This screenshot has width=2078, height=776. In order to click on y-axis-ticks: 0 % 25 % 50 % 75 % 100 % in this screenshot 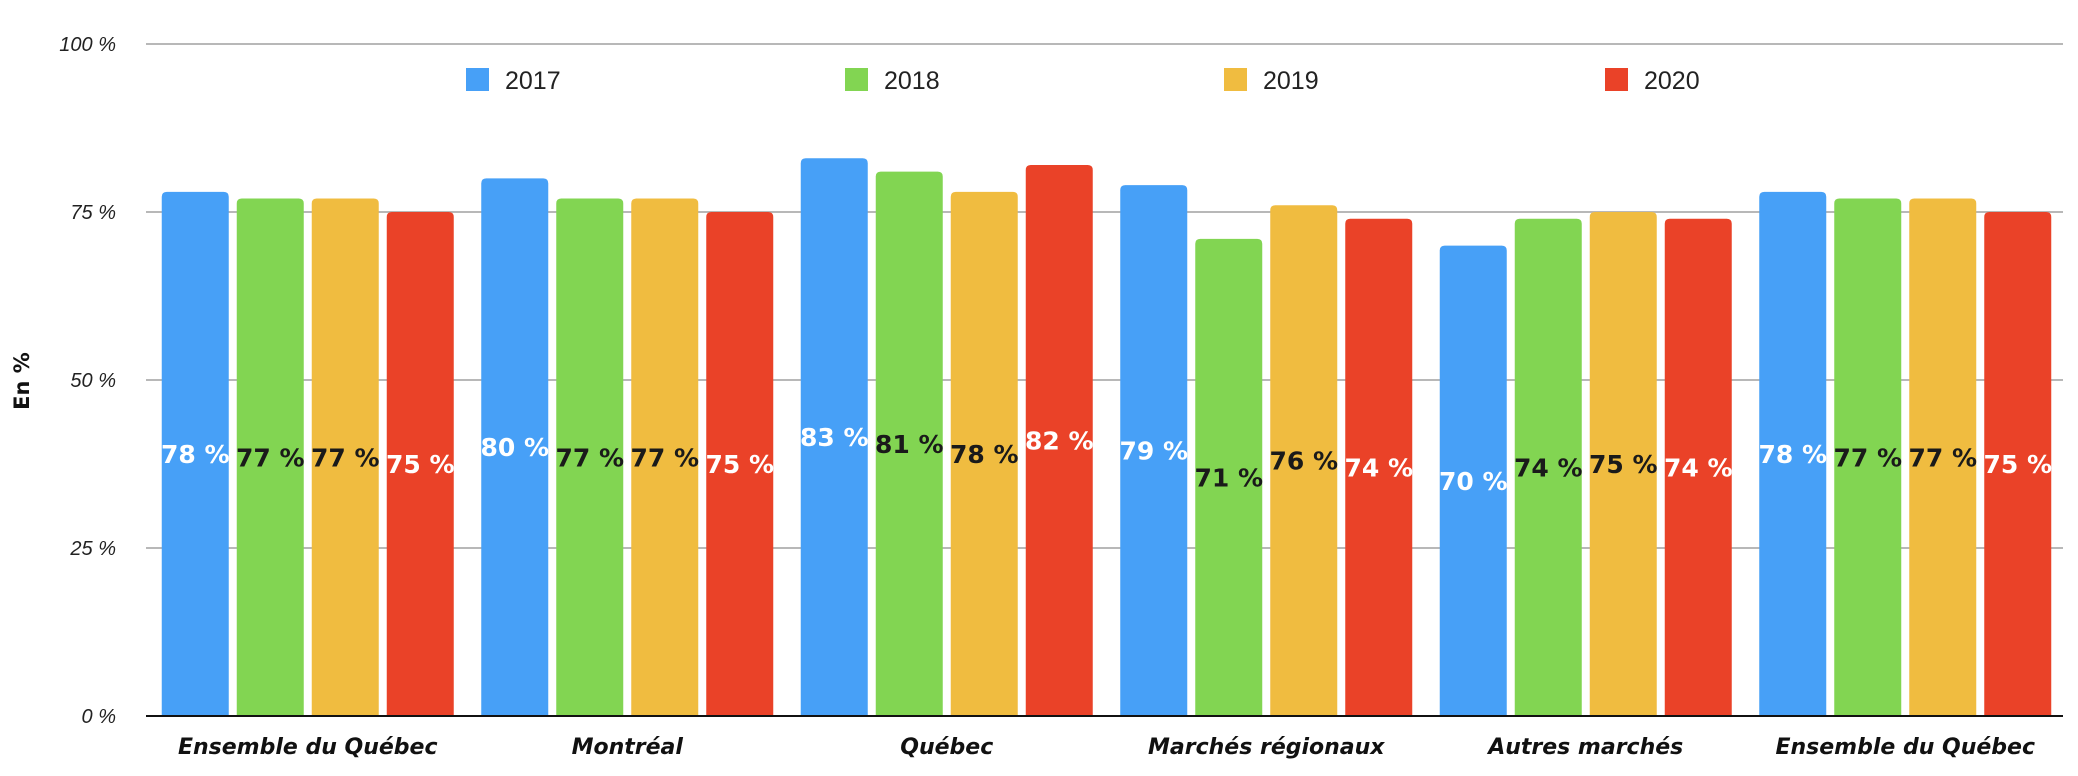, I will do `click(87, 381)`.